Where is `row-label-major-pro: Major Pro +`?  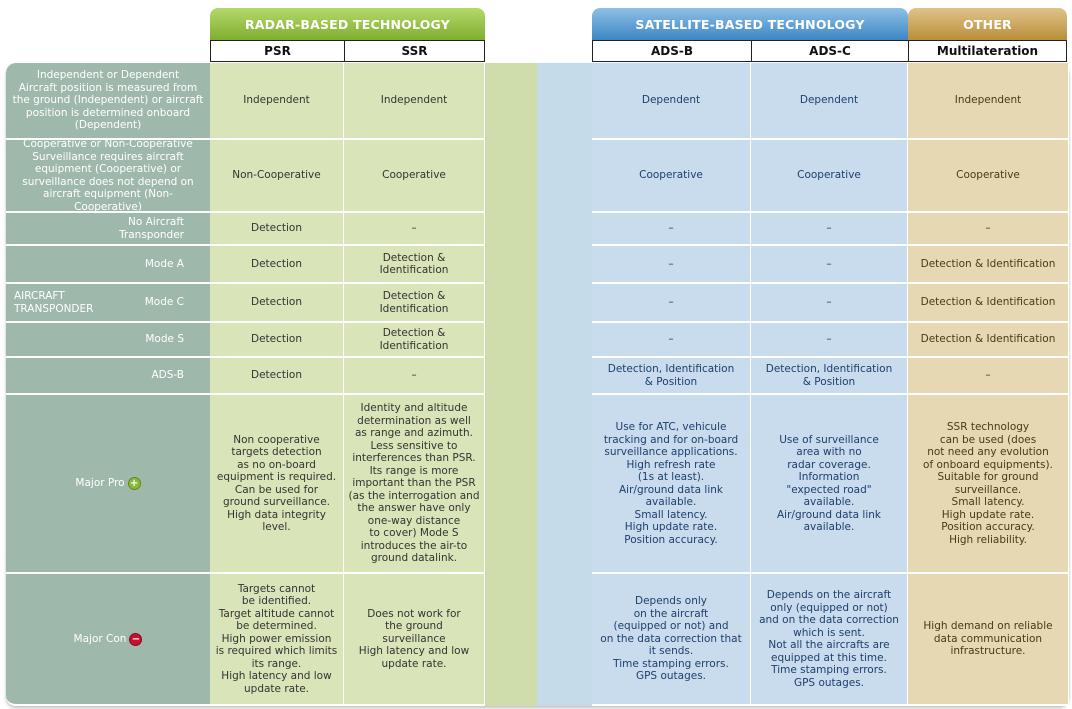
row-label-major-pro: Major Pro + is located at coordinates (108, 484).